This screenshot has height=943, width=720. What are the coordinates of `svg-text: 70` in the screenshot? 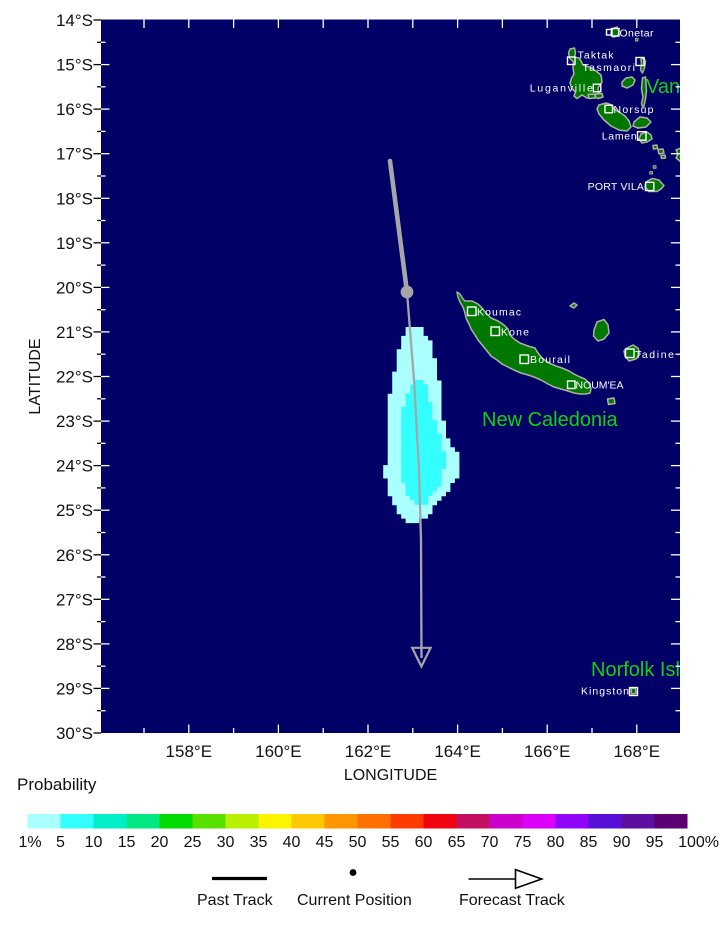 It's located at (490, 842).